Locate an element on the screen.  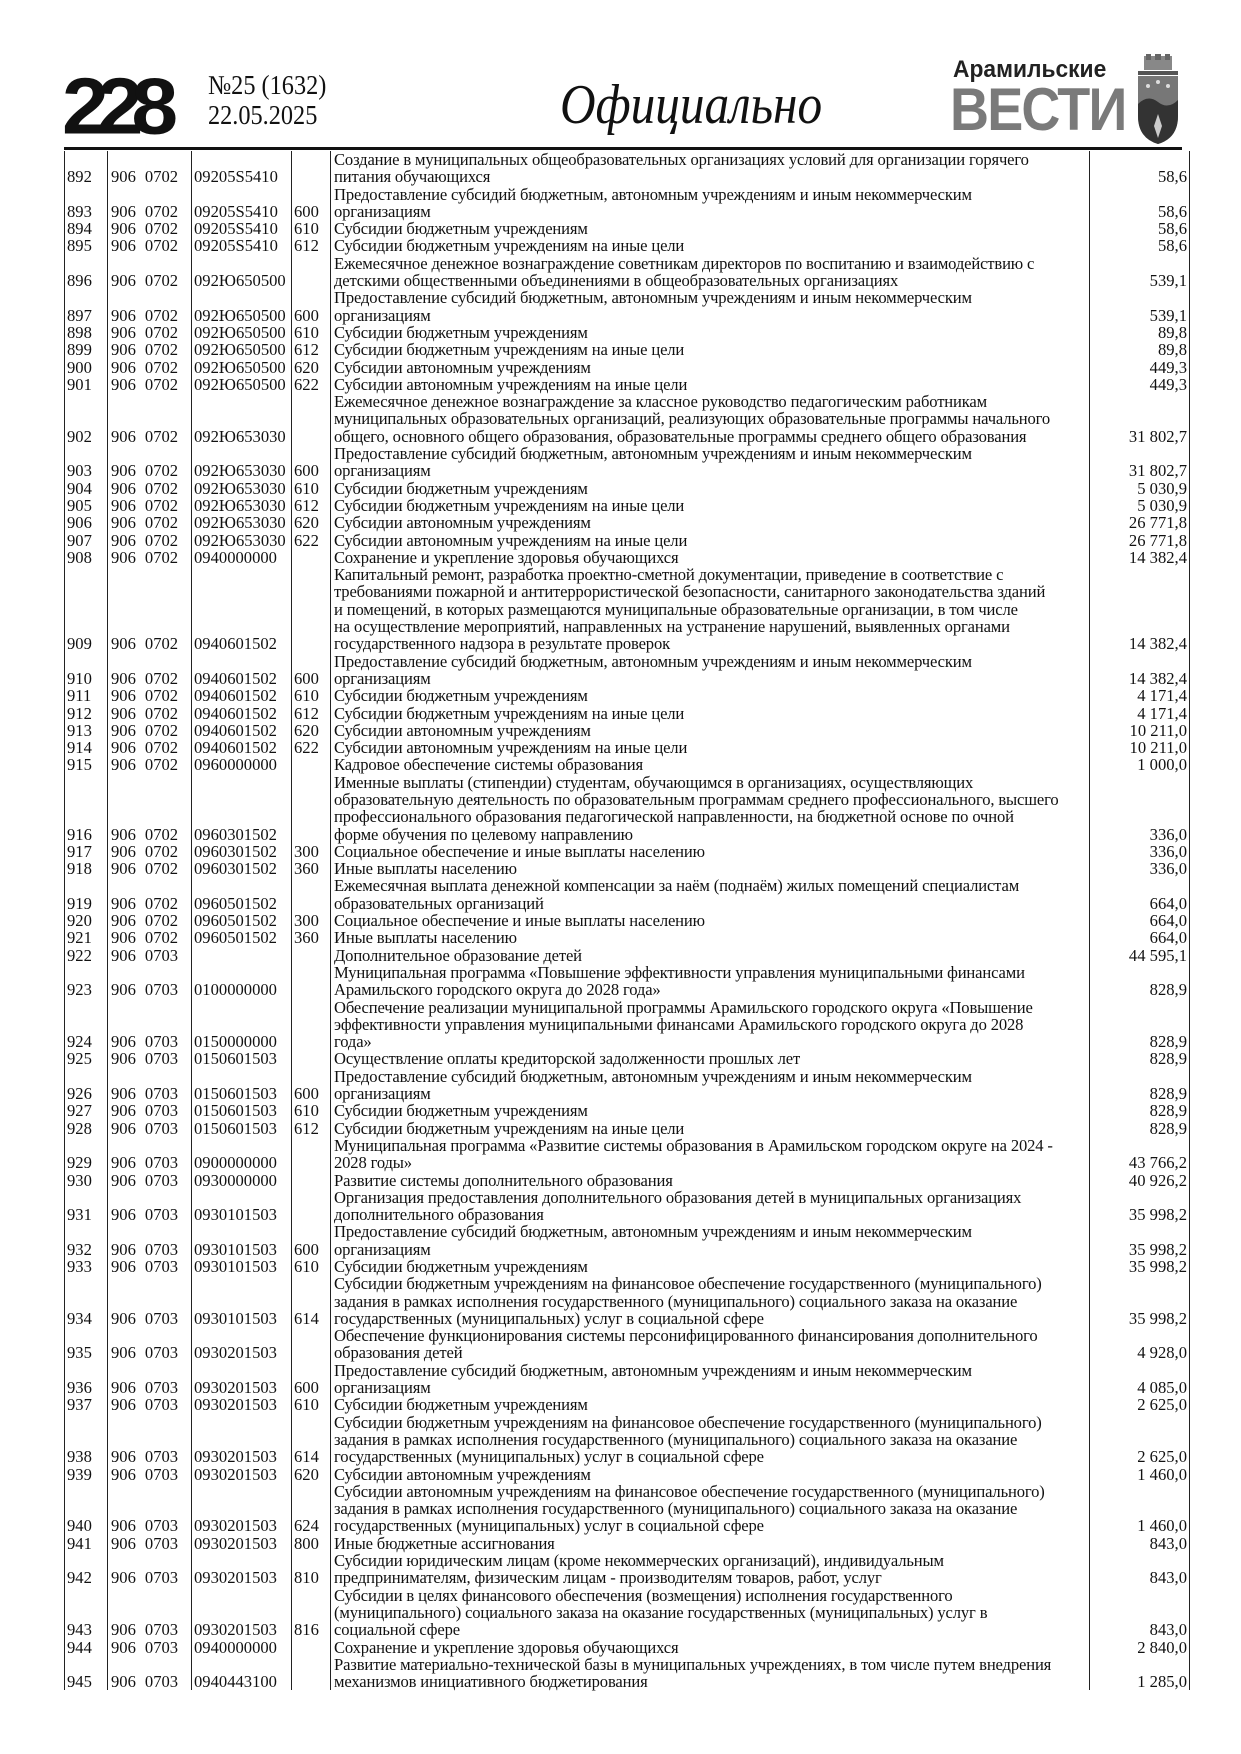
amount: 31 802,7 is located at coordinates (1139, 419).